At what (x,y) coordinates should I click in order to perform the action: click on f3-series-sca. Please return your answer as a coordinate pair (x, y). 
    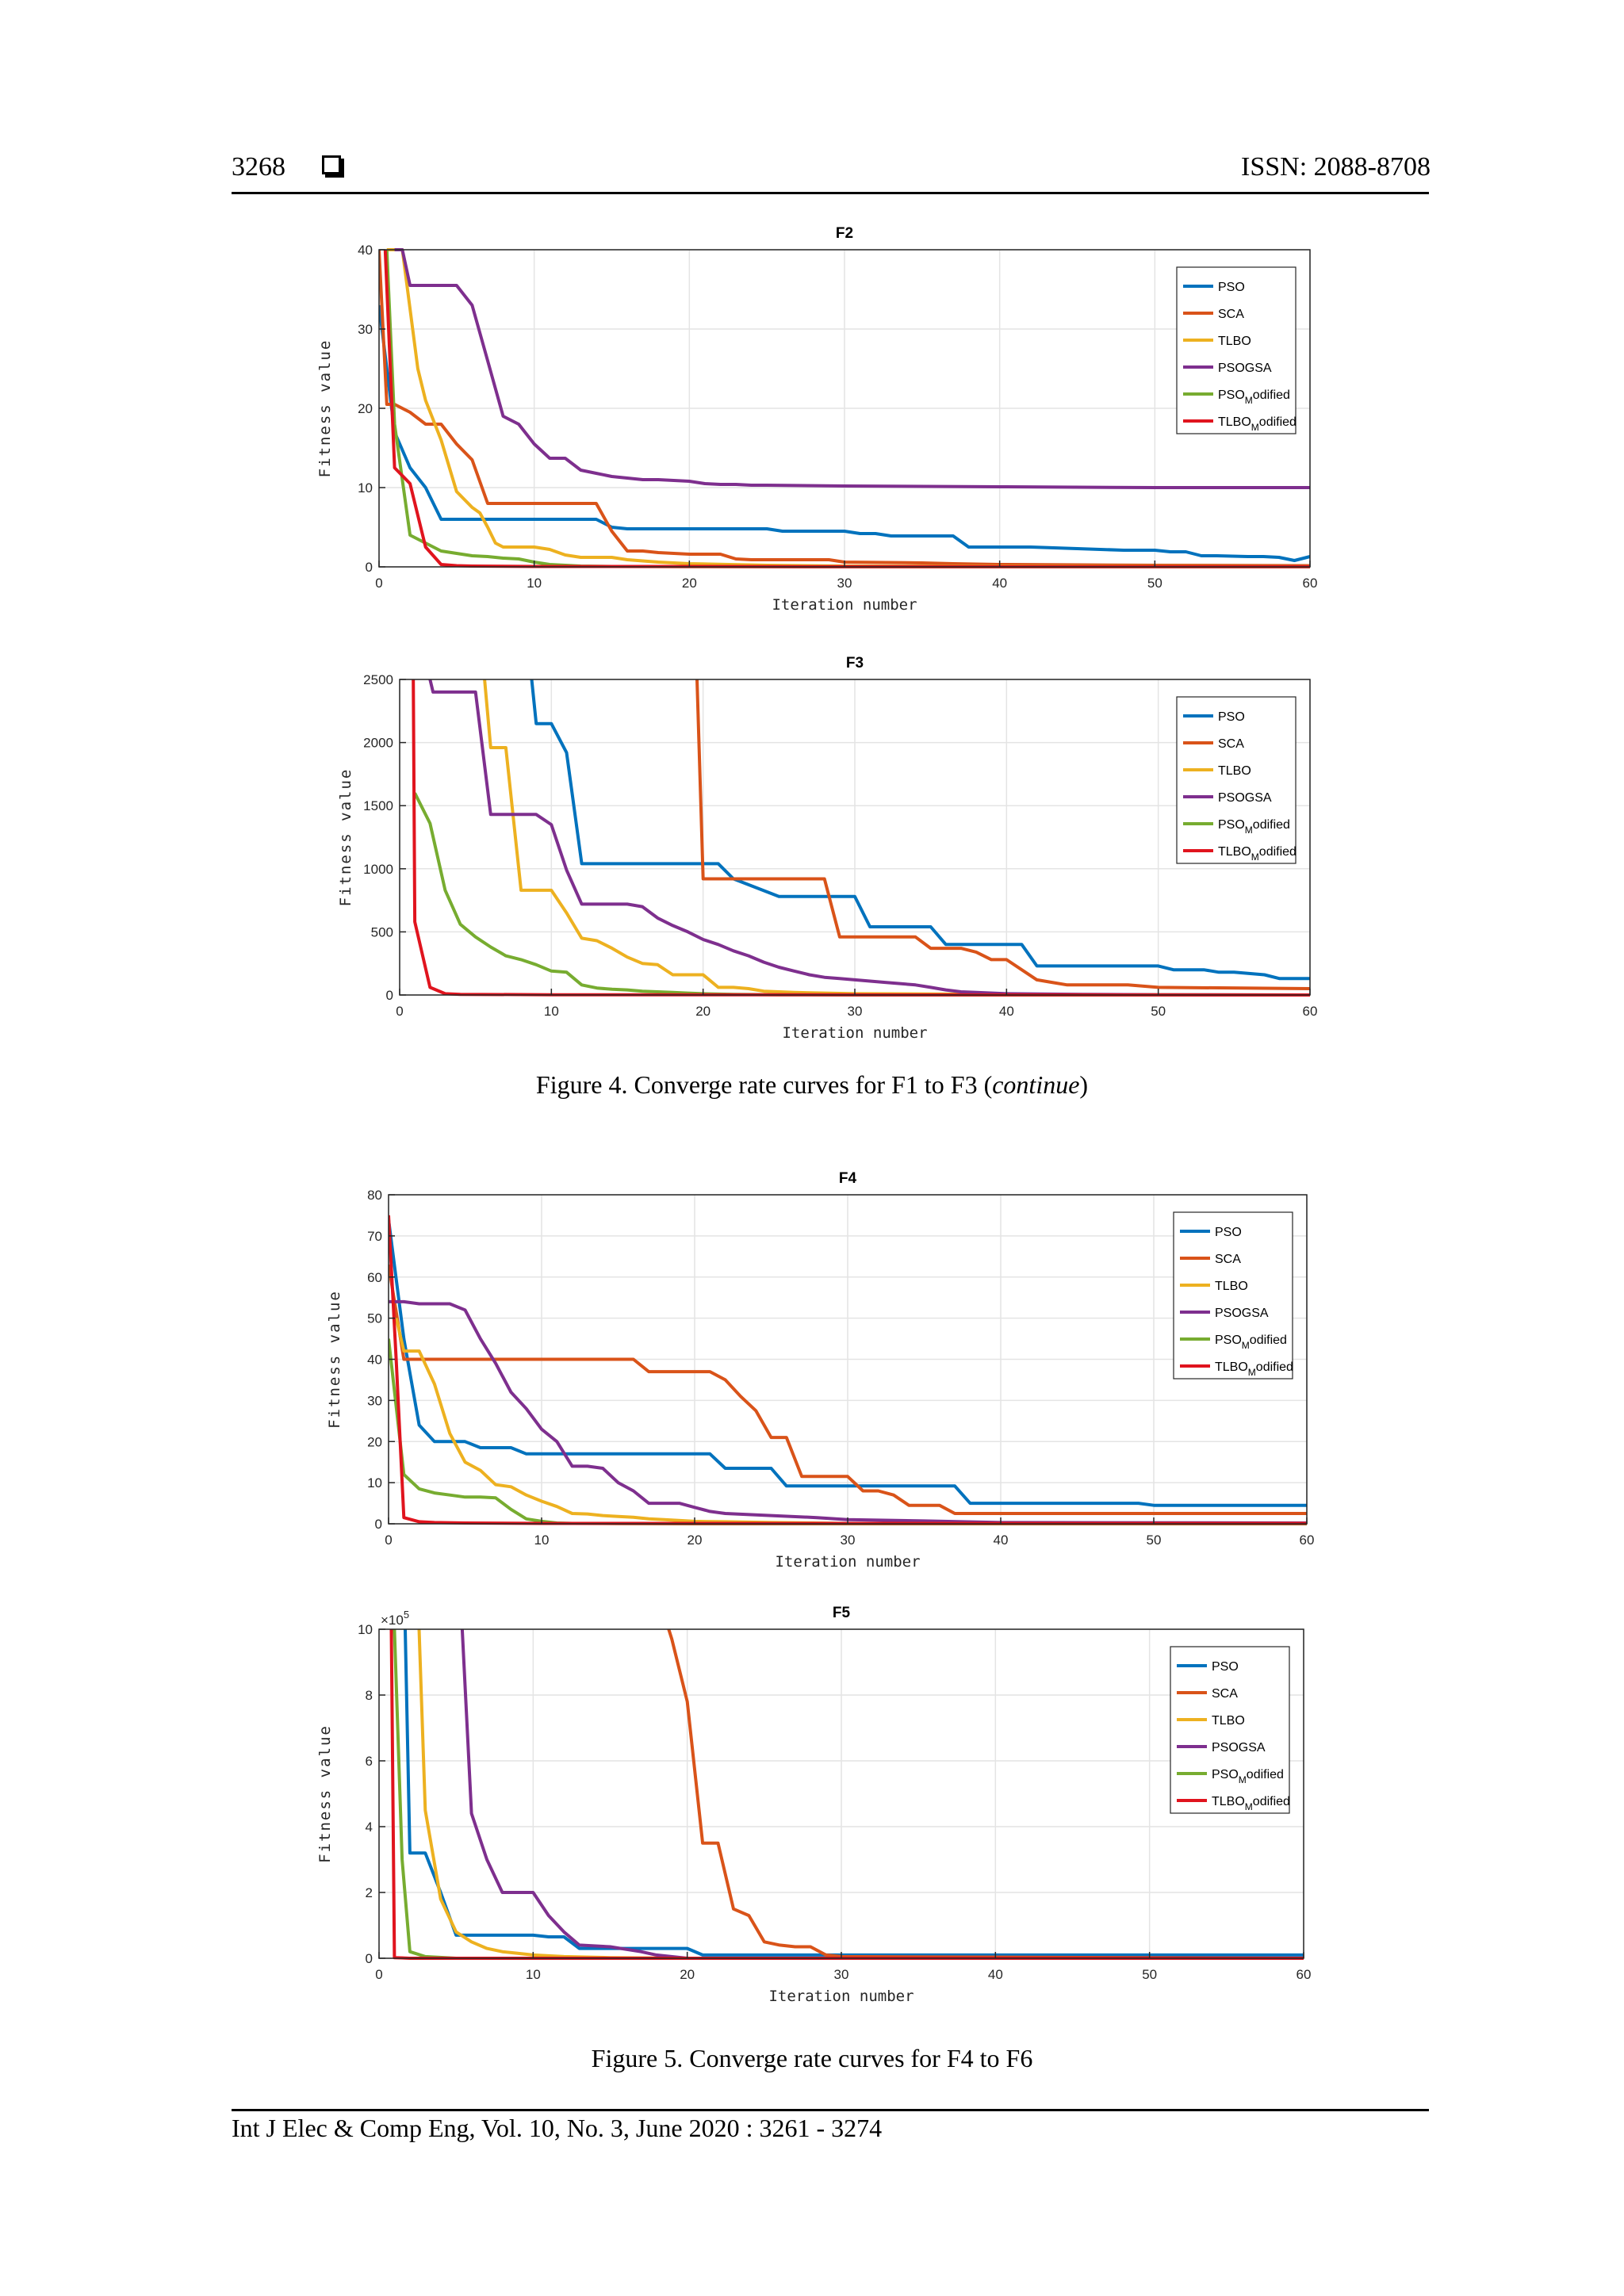
    Looking at the image, I should click on (1003, 834).